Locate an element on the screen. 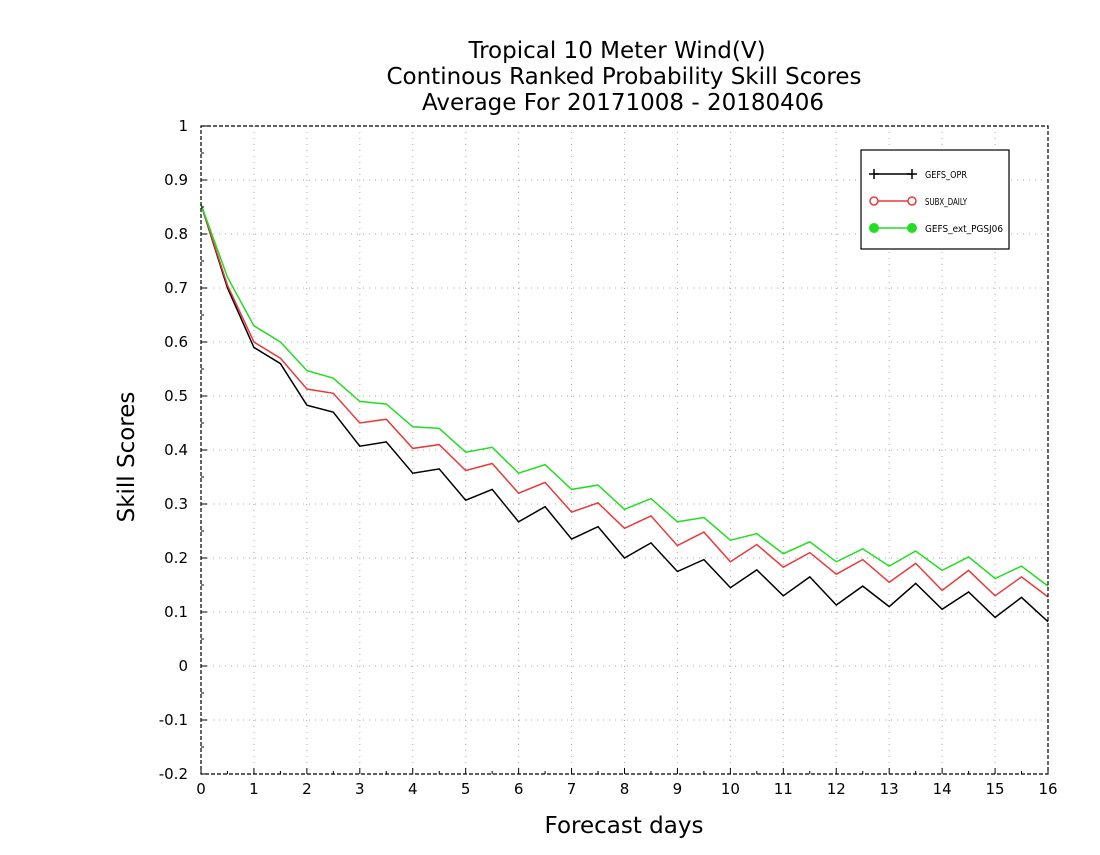  x-tick-label: 8 is located at coordinates (625, 789).